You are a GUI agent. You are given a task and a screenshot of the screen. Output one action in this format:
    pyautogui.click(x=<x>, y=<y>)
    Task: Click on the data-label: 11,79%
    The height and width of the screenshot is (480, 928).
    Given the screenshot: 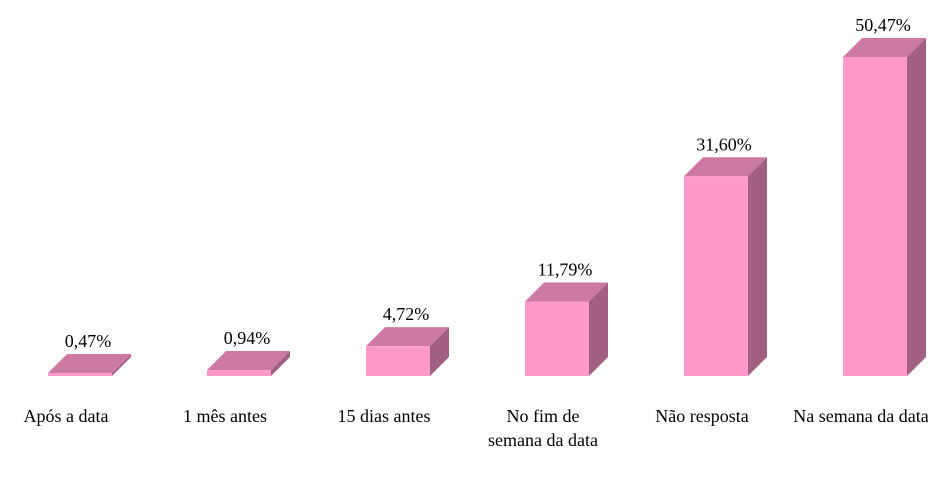 What is the action you would take?
    pyautogui.click(x=565, y=269)
    